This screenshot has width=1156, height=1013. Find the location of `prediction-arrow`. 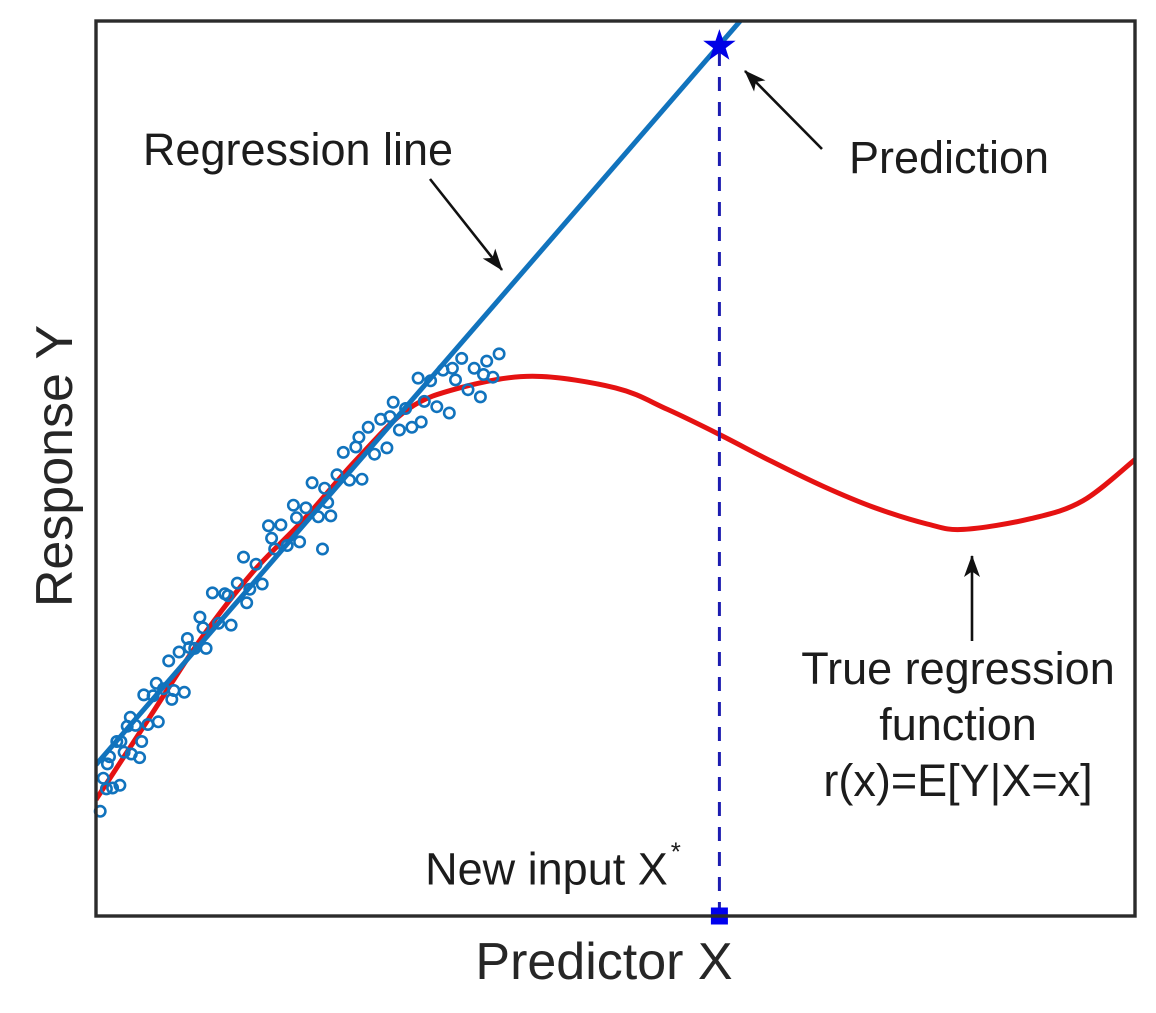

prediction-arrow is located at coordinates (783, 110).